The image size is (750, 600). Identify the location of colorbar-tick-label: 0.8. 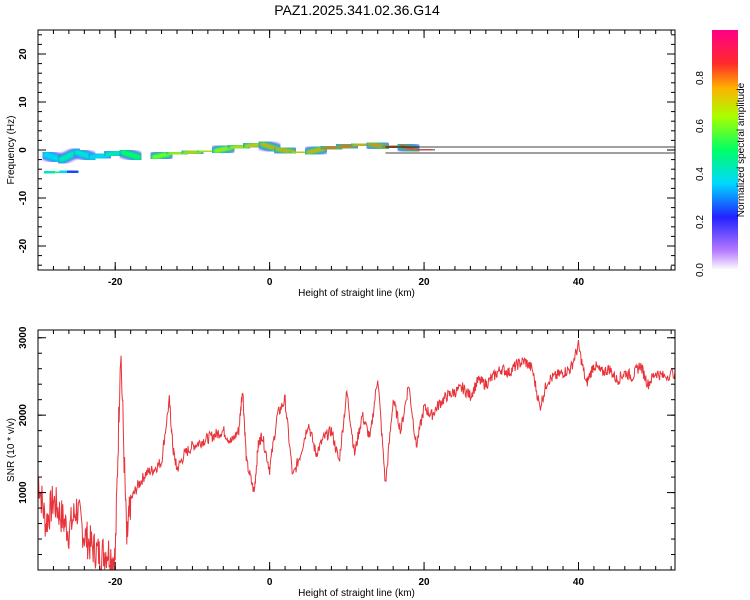
(700, 78).